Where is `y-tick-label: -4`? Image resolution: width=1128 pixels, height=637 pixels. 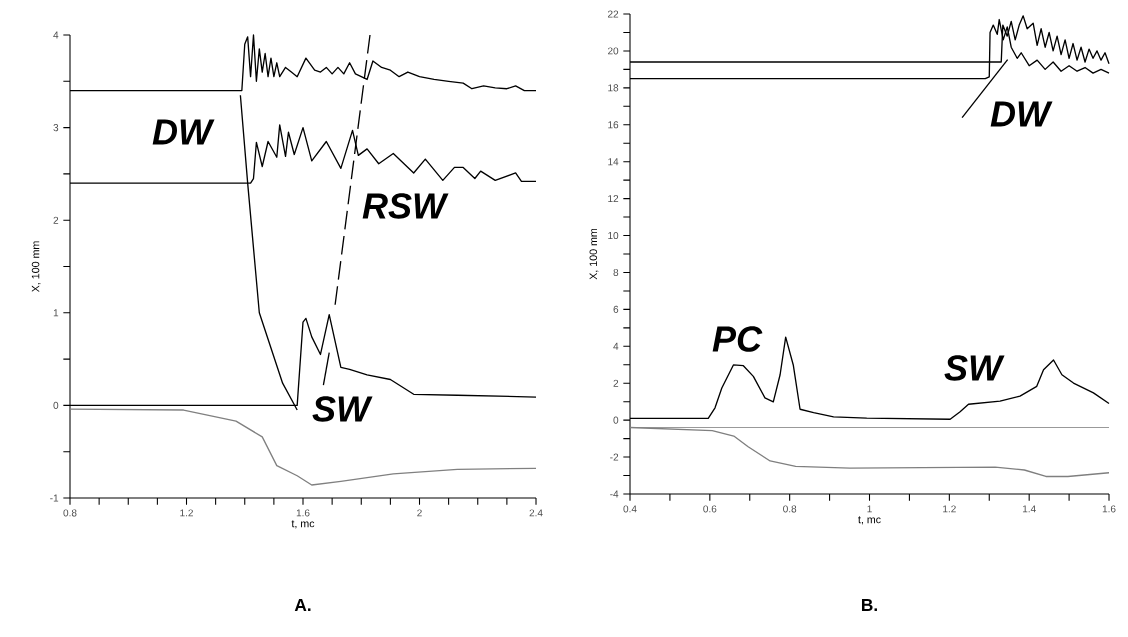 y-tick-label: -4 is located at coordinates (614, 494).